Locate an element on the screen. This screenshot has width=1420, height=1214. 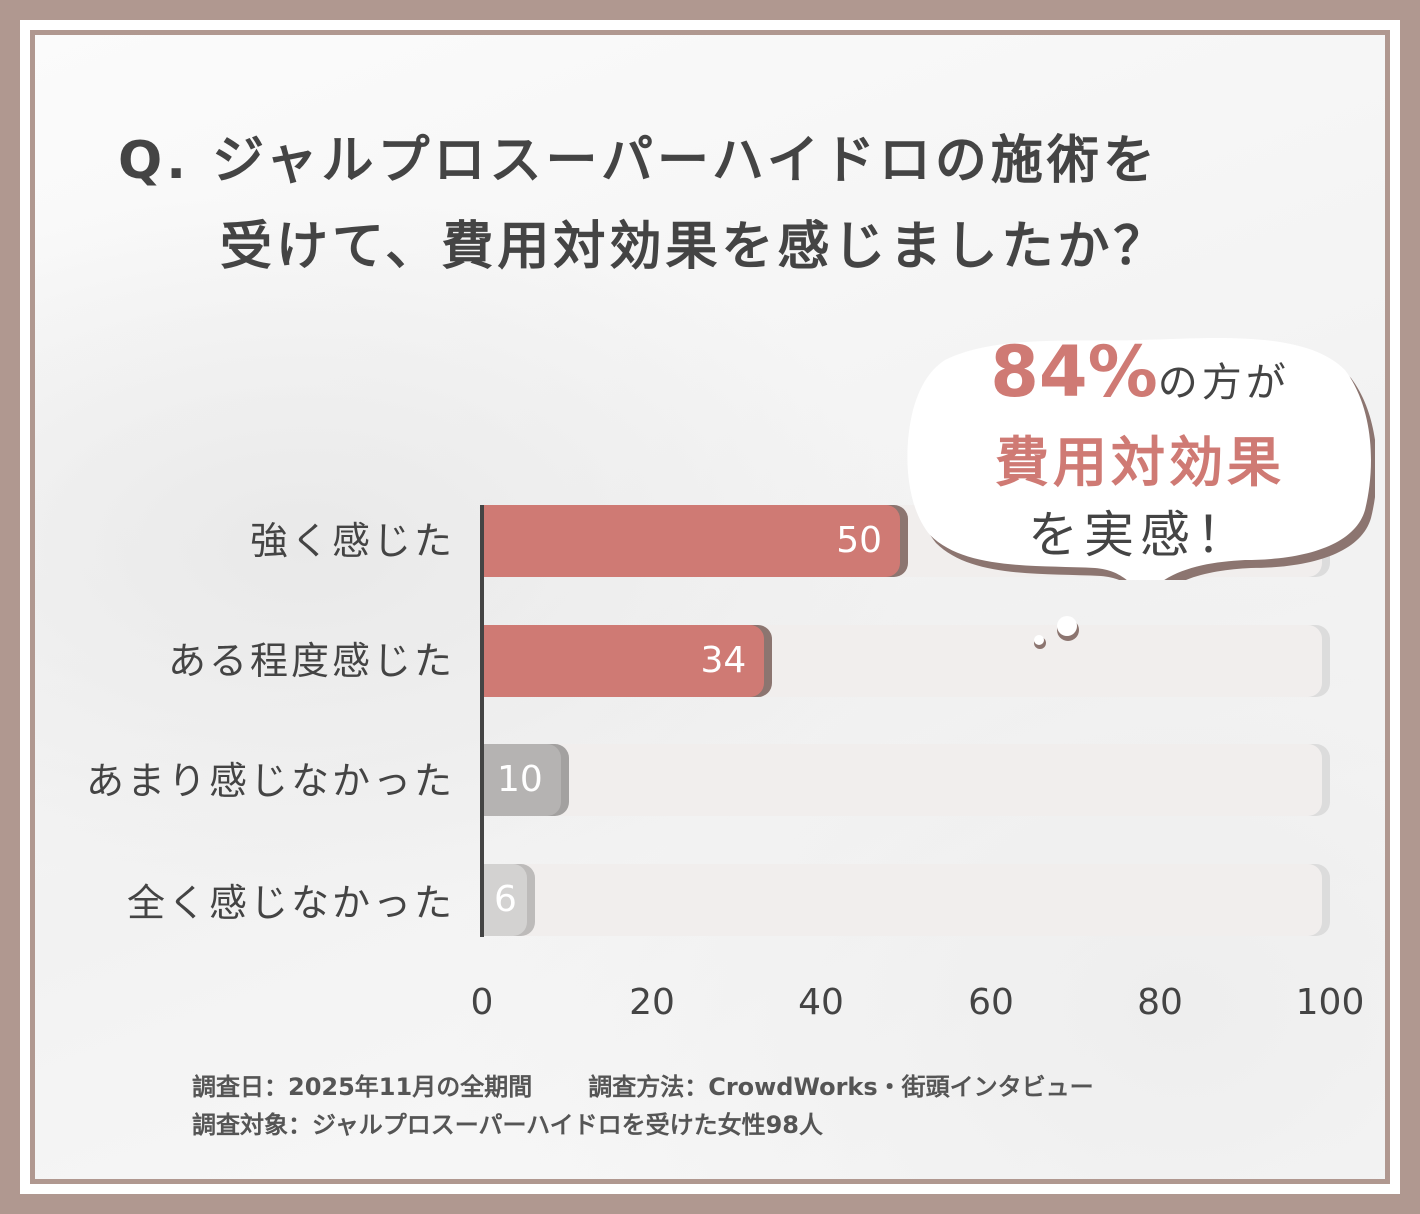
callout-line2: 費用対効果 is located at coordinates (1140, 462).